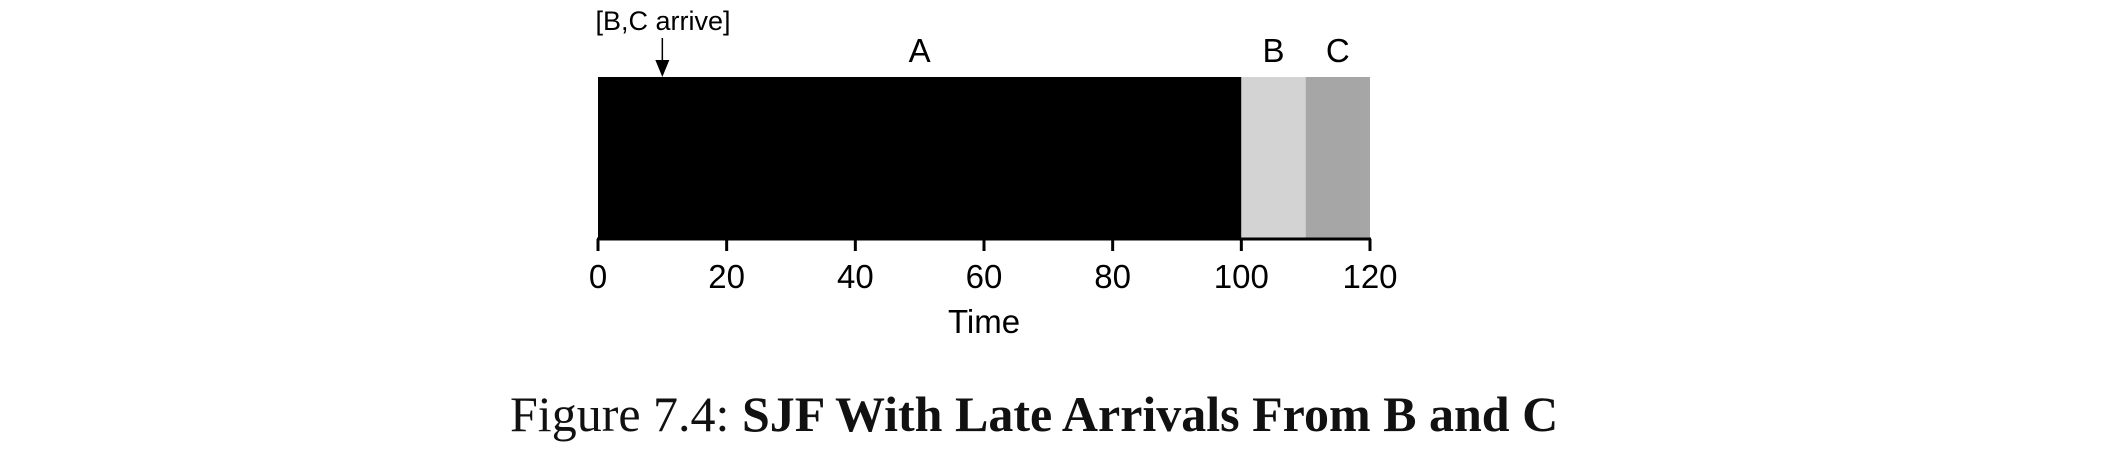 The height and width of the screenshot is (462, 2104). I want to click on tick-label: 0, so click(598, 276).